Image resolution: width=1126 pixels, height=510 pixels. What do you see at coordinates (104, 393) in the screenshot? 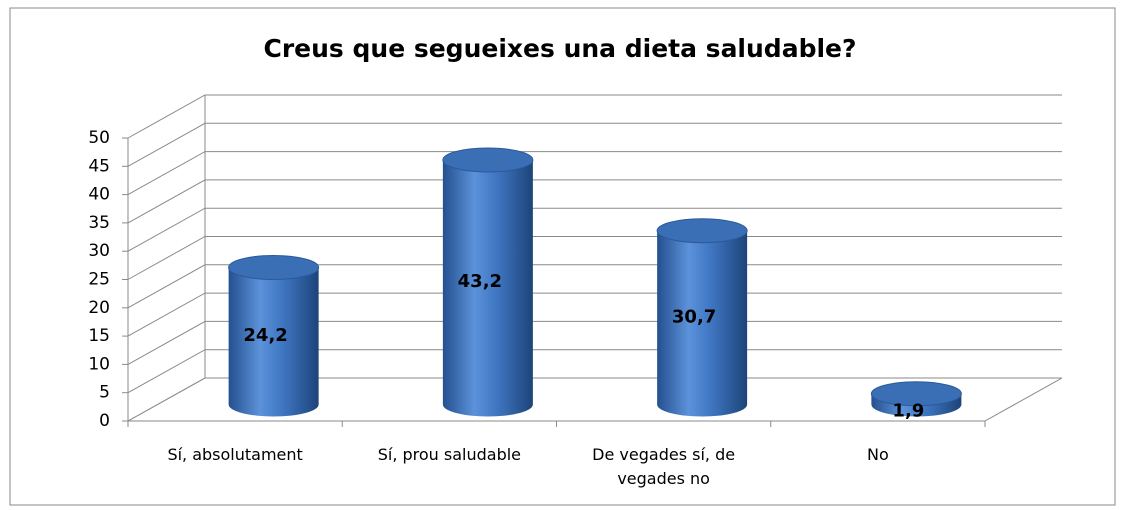
I see `y-tick-label: 5` at bounding box center [104, 393].